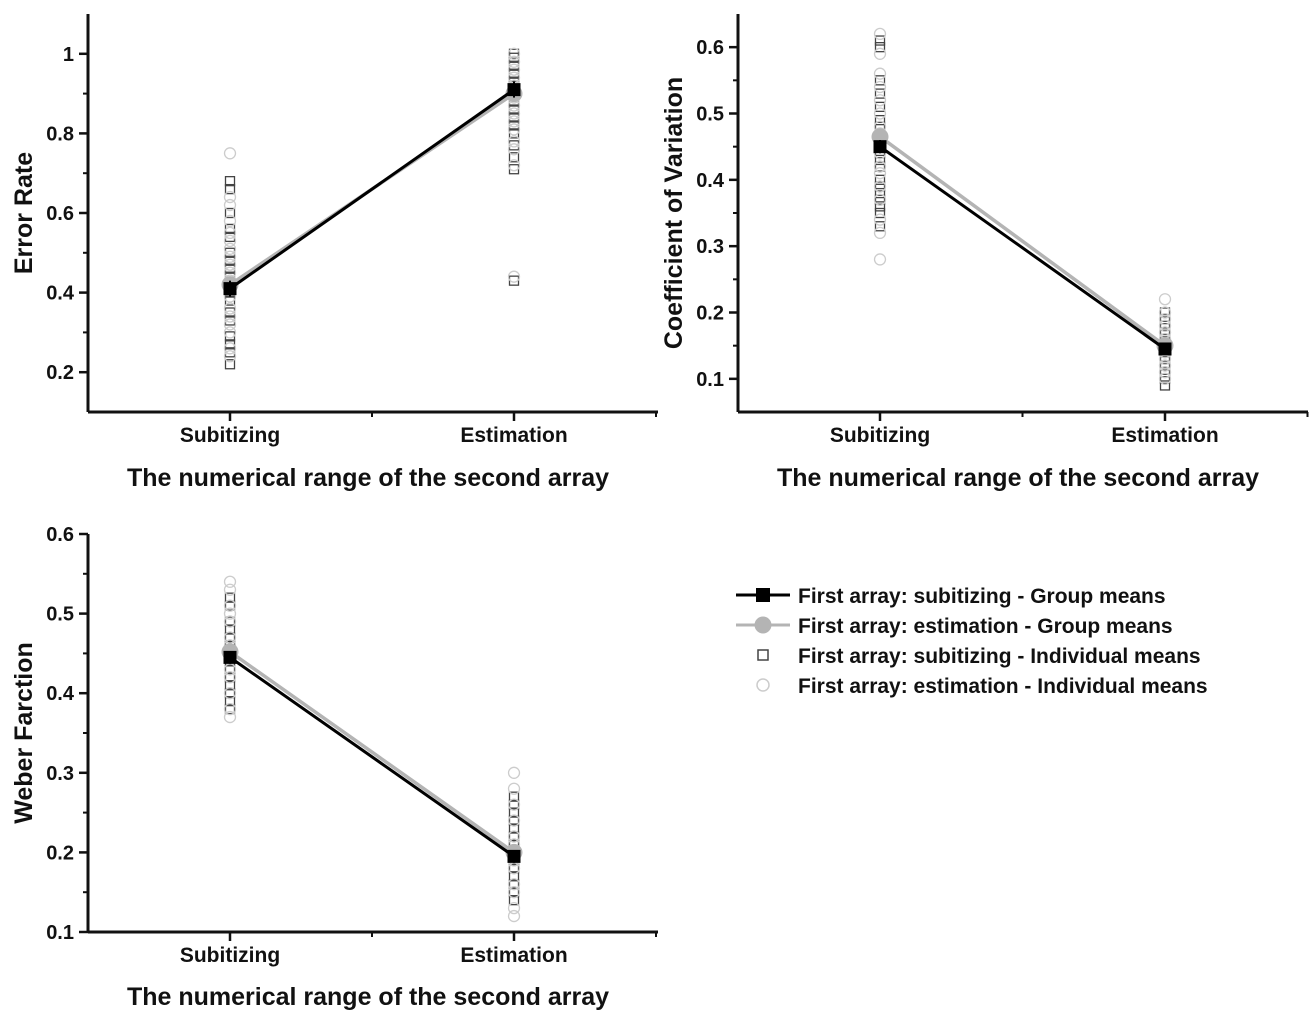 This screenshot has width=1313, height=1013. What do you see at coordinates (24, 213) in the screenshot?
I see `y-axis-title: Error Rate` at bounding box center [24, 213].